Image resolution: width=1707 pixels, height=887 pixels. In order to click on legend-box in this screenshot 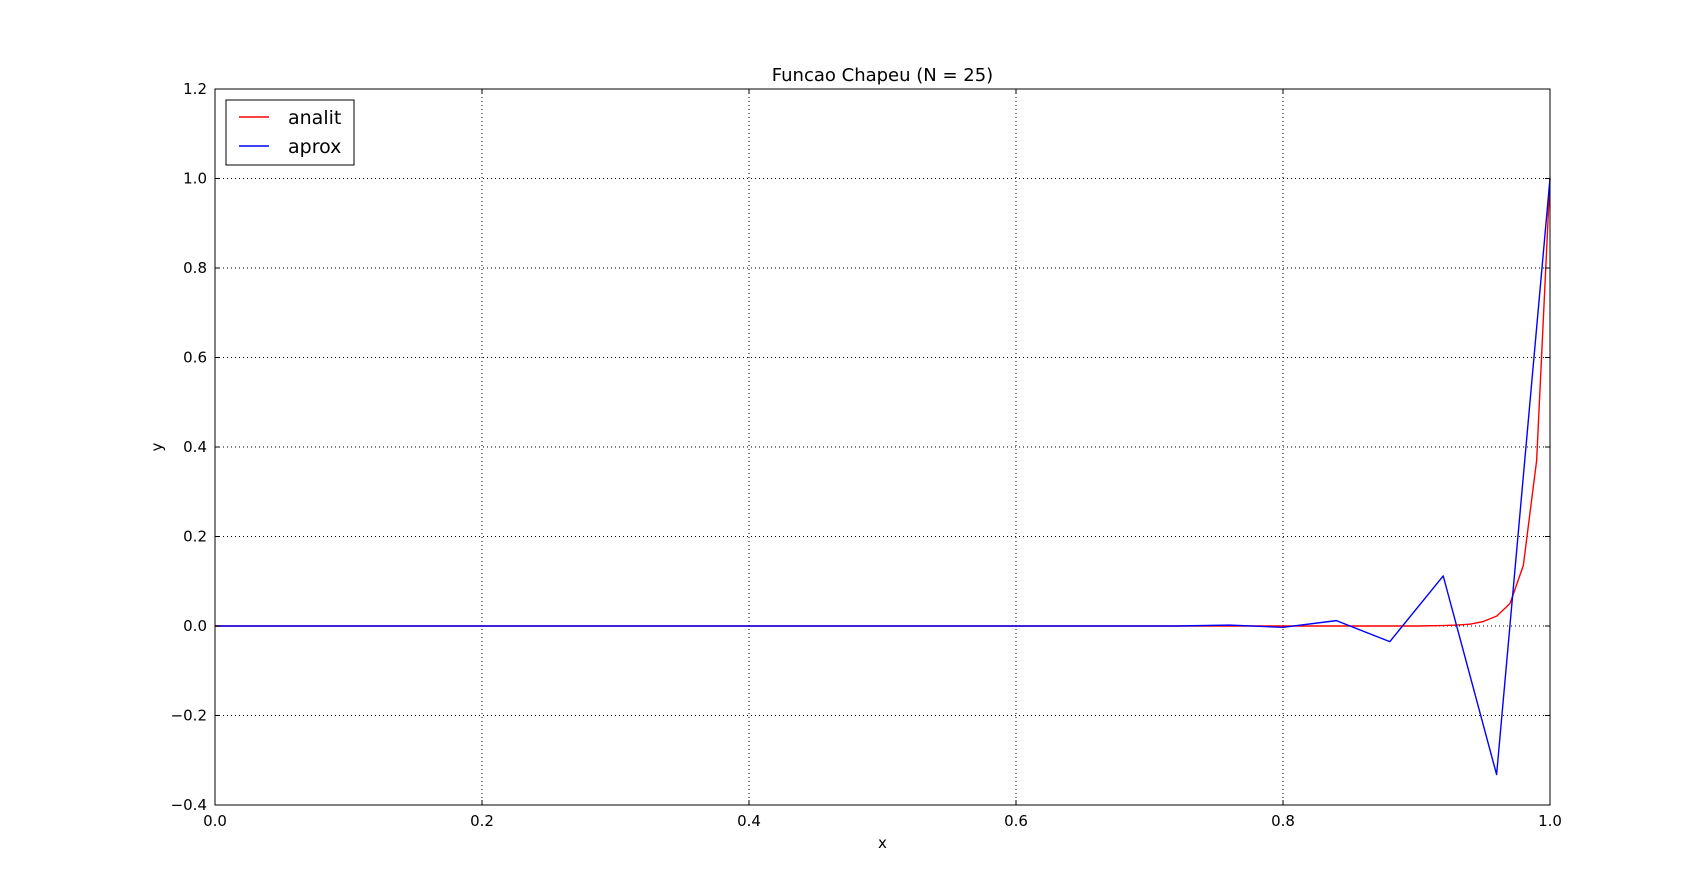, I will do `click(290, 132)`.